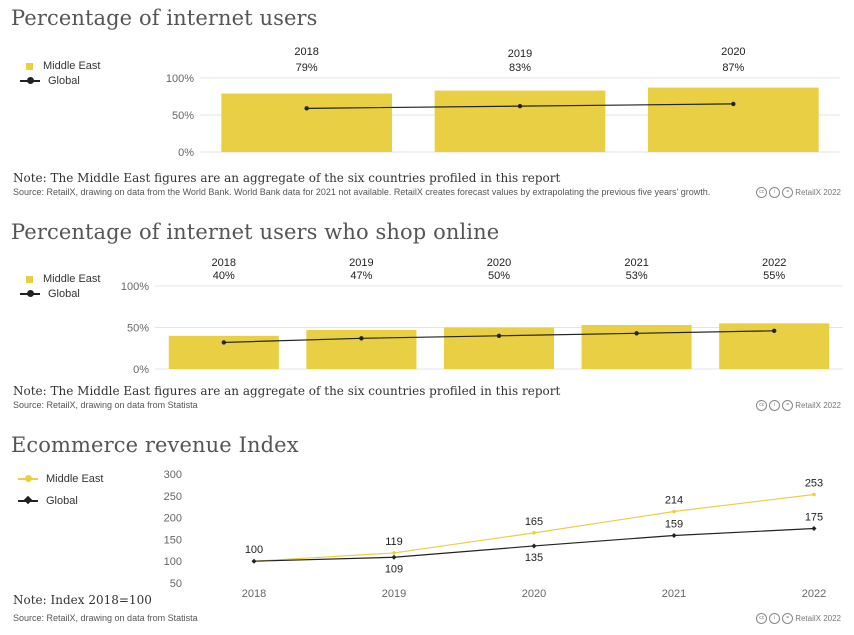  Describe the element at coordinates (176, 584) in the screenshot. I see `y-tick-label: 50` at that location.